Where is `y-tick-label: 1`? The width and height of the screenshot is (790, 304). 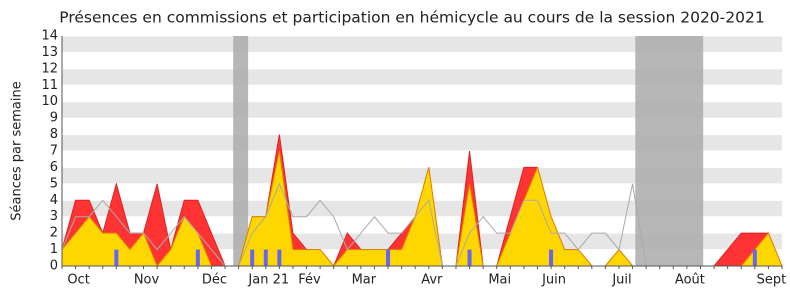 y-tick-label: 1 is located at coordinates (54, 249).